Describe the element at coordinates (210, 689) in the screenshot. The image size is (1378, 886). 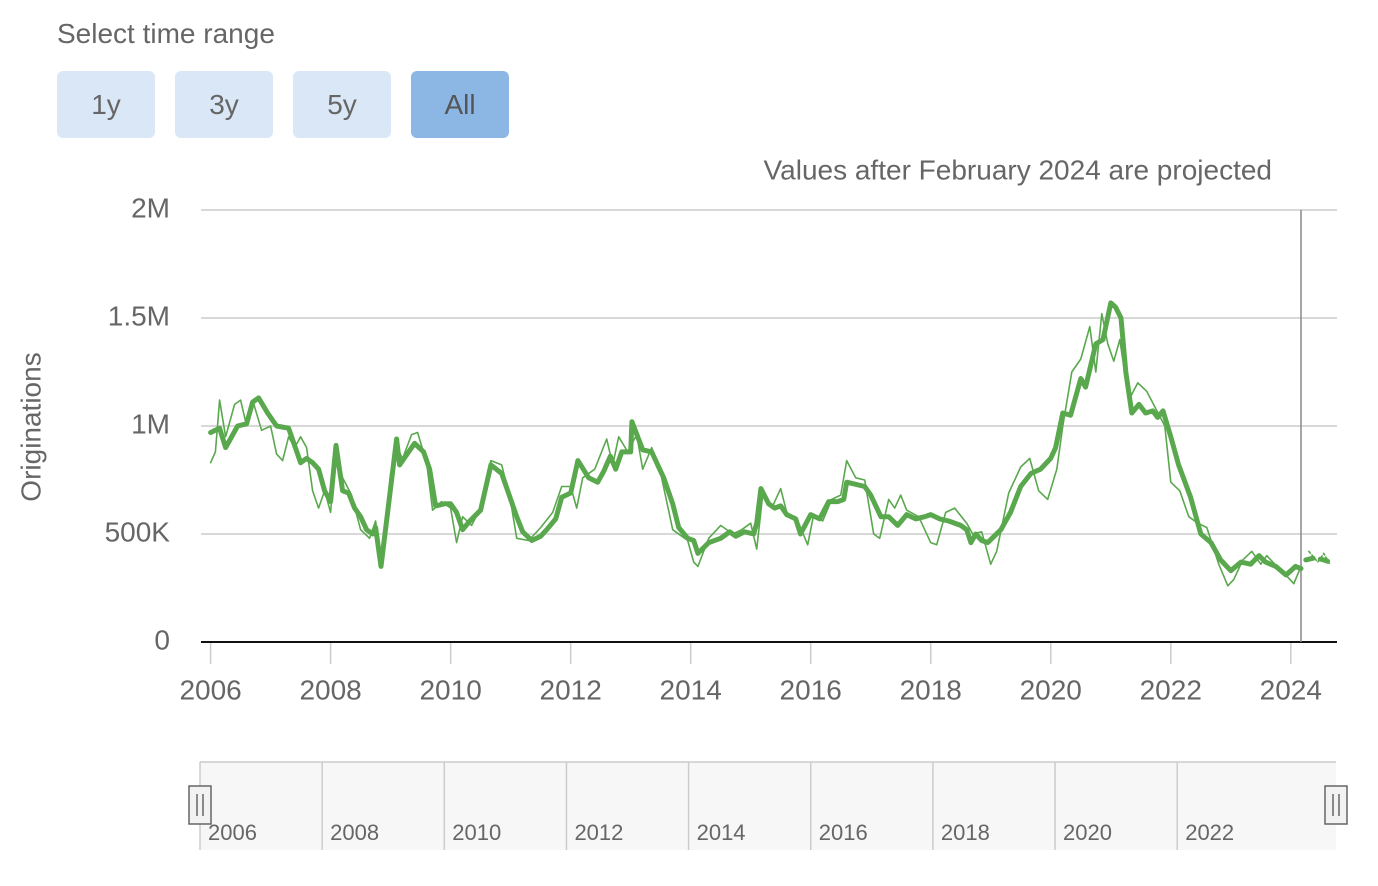
I see `x-tick-label: 2006` at that location.